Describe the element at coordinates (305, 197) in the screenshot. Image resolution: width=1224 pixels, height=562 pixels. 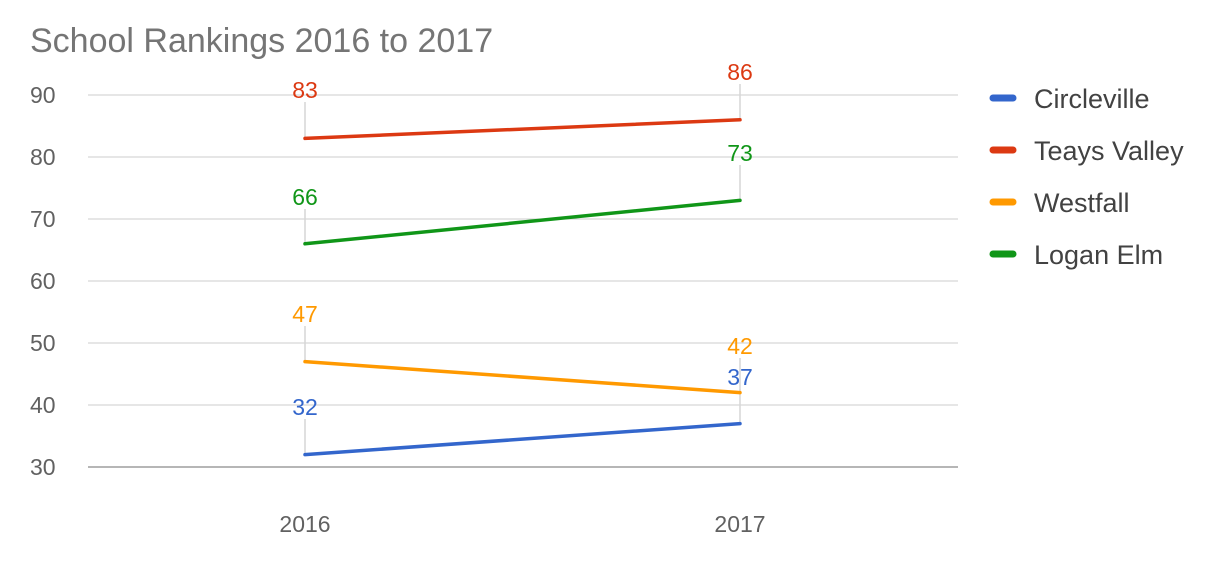
I see `data-label: 66` at that location.